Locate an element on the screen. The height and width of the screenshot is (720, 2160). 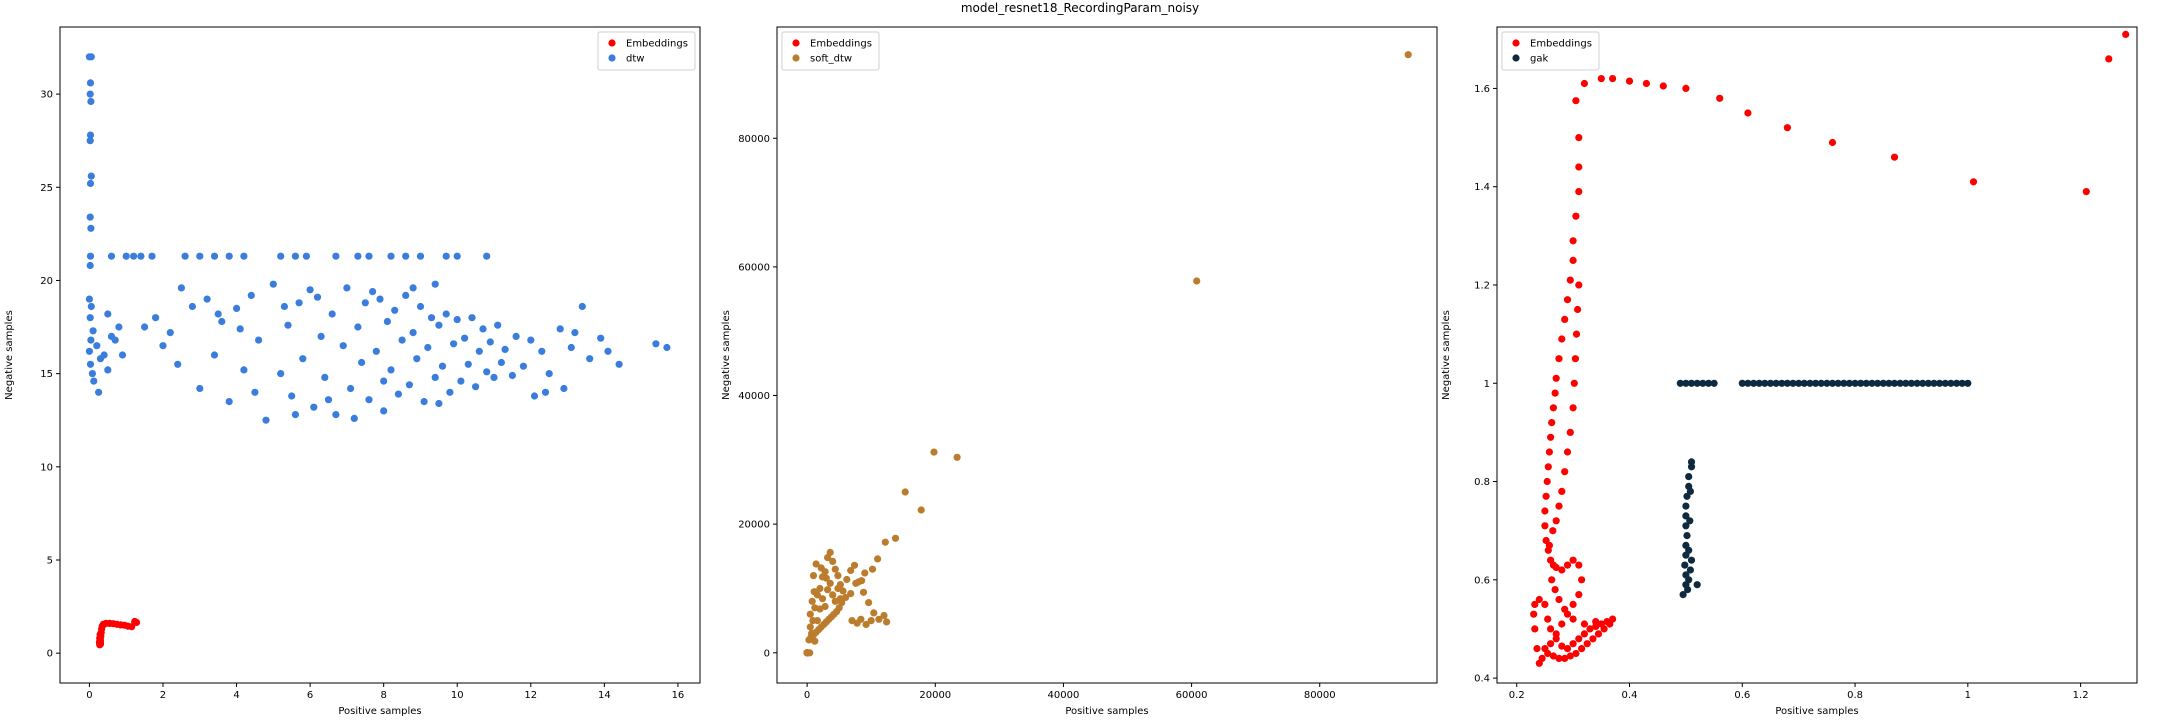
y-tick-label: 25 is located at coordinates (46, 188).